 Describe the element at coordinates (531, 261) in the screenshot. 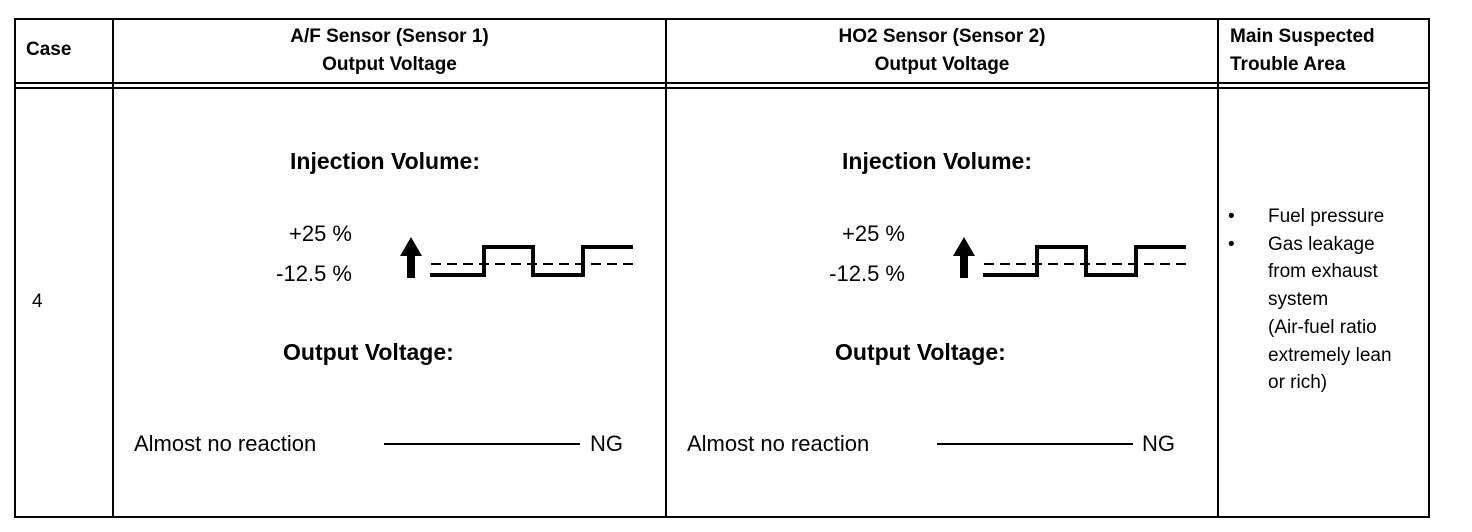

I see `af-injection-trace` at that location.